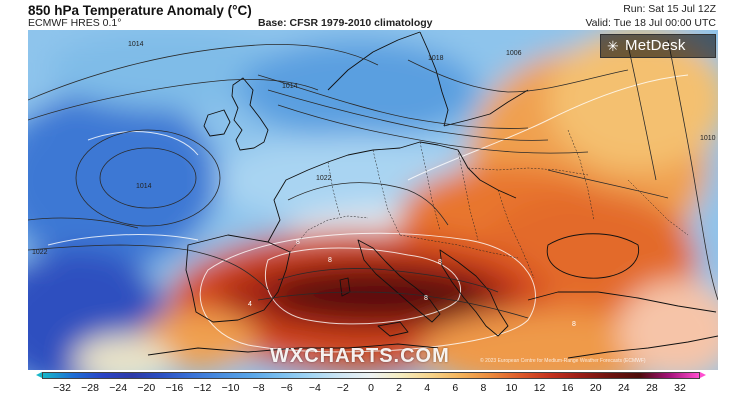  I want to click on contour-label: 1010, so click(708, 138).